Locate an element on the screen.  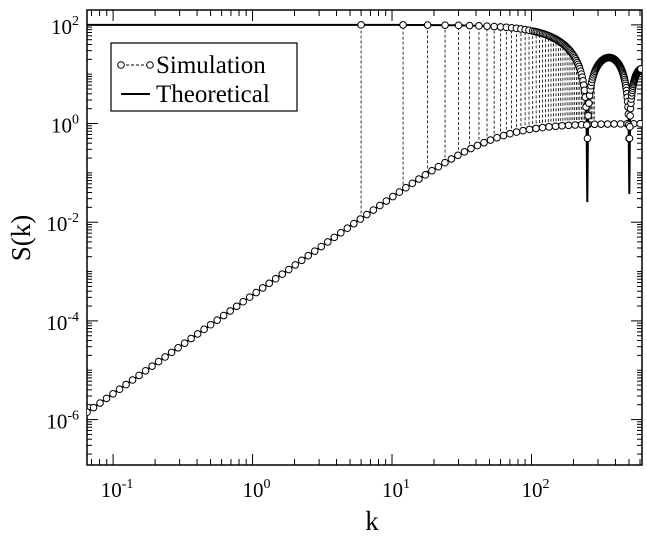
x-tick-labels: 10⁻¹ 10⁰ 10¹ 10² is located at coordinates (325, 489).